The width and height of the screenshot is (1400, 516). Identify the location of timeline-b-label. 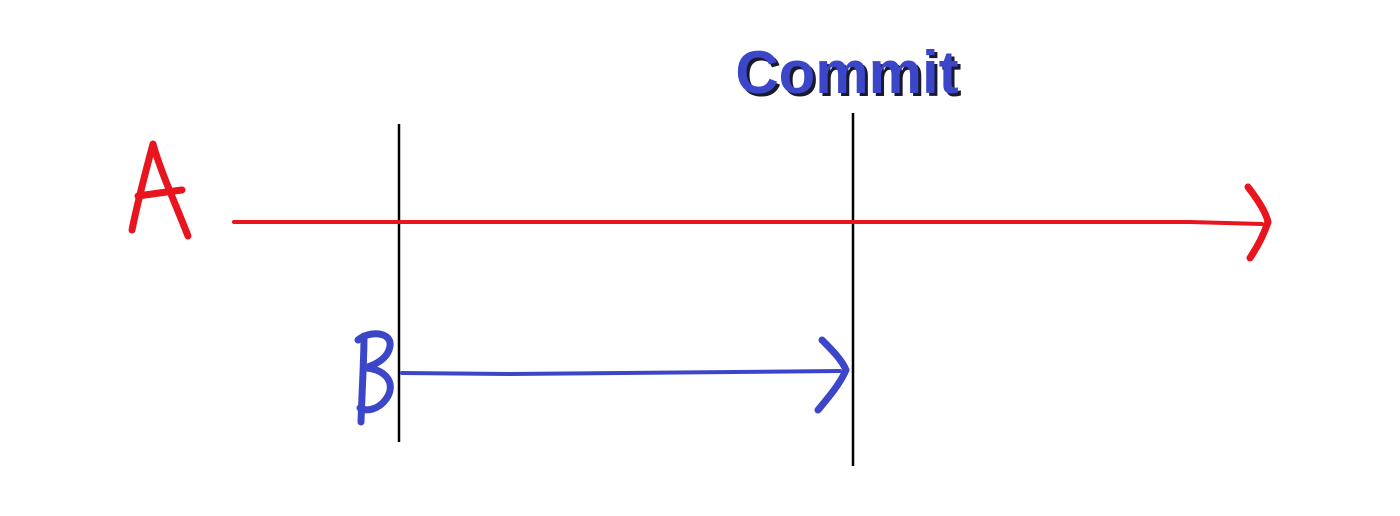
(374, 378).